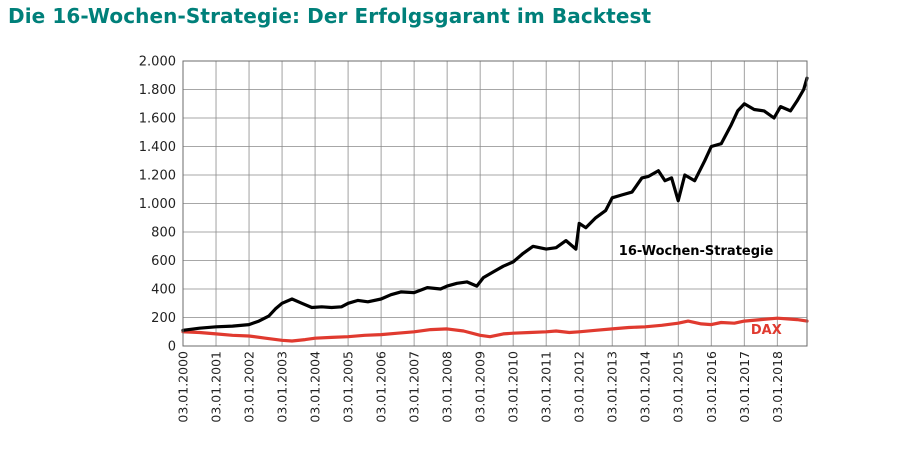 This screenshot has width=906, height=476. What do you see at coordinates (163, 233) in the screenshot?
I see `y-tick-label: 800` at bounding box center [163, 233].